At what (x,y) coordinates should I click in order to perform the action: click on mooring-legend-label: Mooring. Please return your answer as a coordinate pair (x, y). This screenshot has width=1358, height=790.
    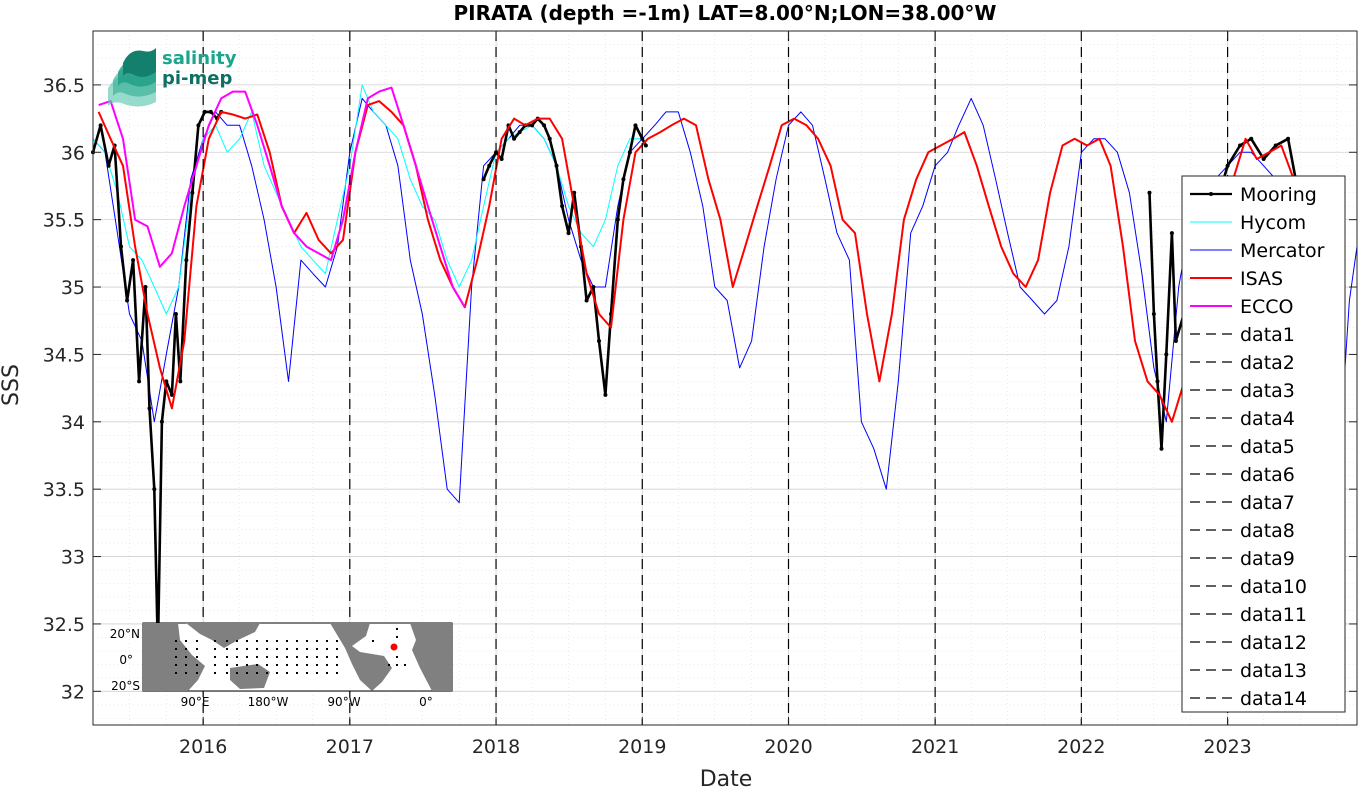
    Looking at the image, I should click on (1278, 195).